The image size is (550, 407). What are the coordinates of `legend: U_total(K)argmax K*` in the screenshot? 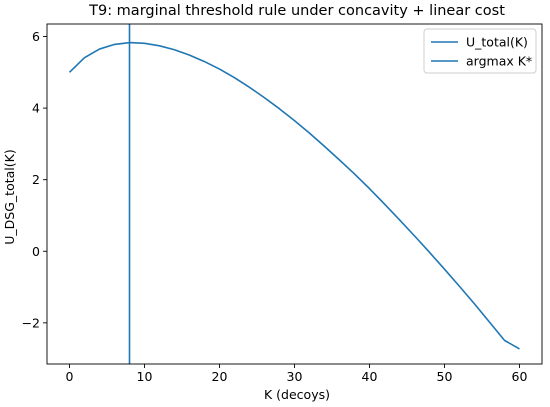 It's located at (480, 51).